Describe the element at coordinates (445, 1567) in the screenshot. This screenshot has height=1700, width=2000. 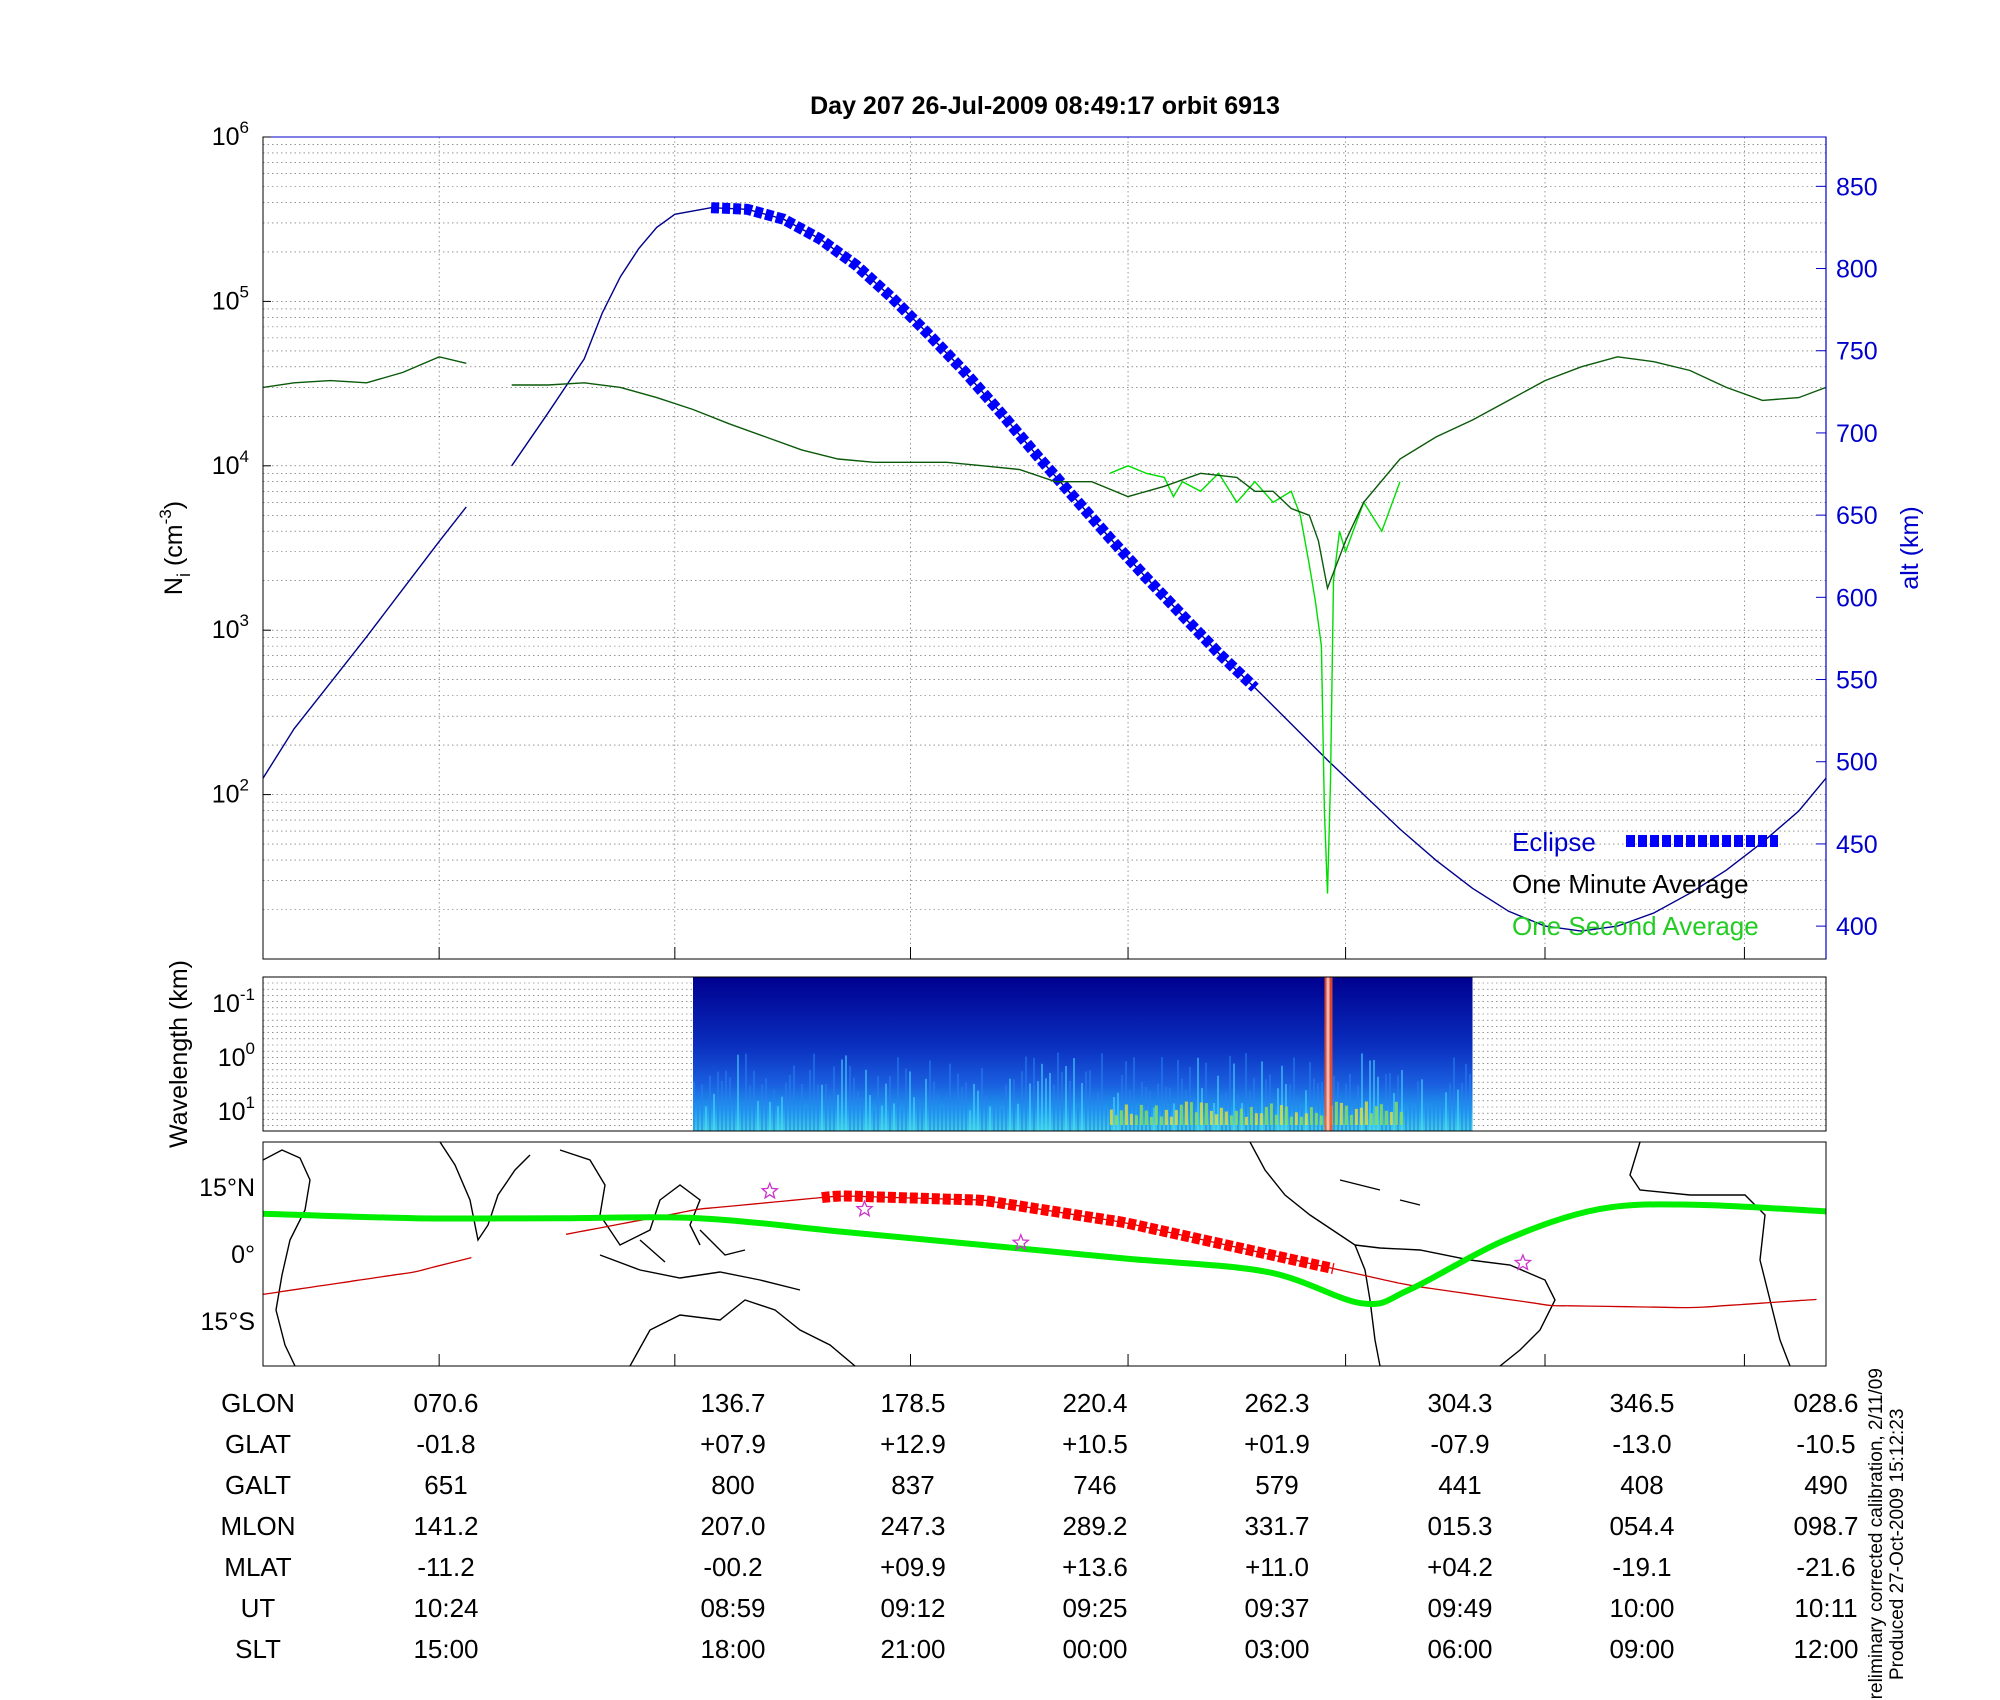
I see `table-cell: -11.2` at that location.